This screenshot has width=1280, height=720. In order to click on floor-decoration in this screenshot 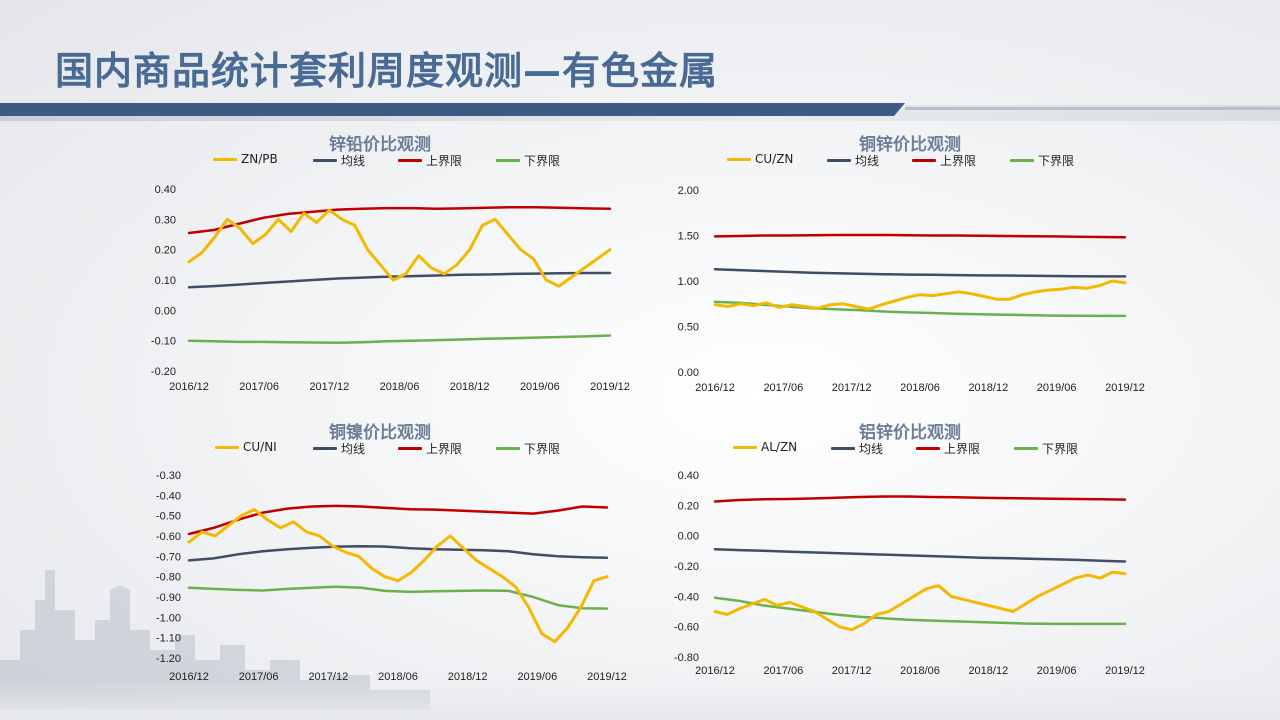, I will do `click(640, 700)`.